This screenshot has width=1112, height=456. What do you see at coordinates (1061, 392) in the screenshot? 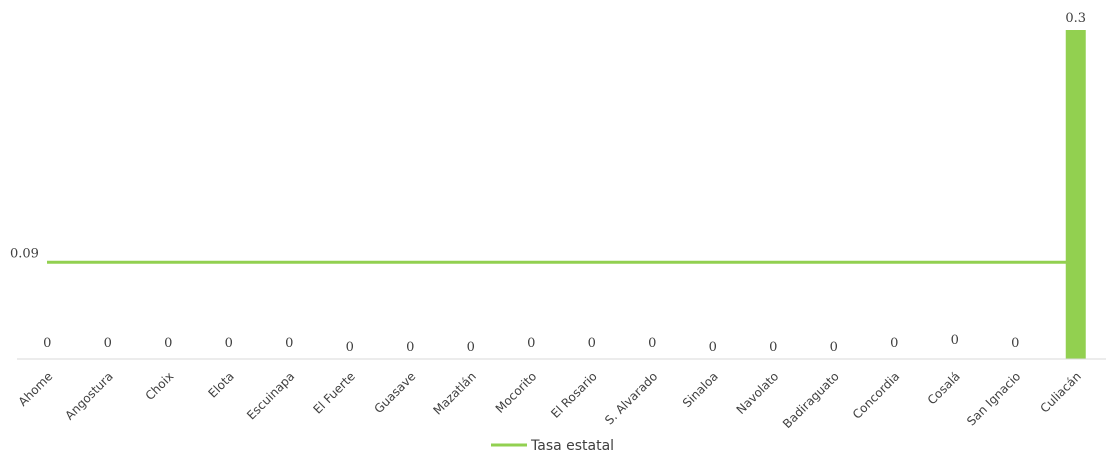
I see `category-label-culiac-n: Culiacán` at bounding box center [1061, 392].